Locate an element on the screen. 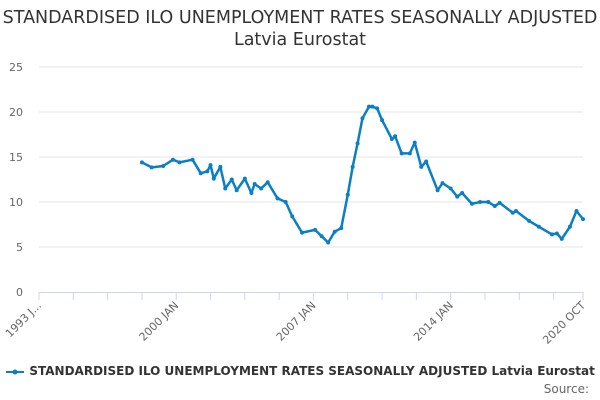  x-tick-label: 2020 OCT is located at coordinates (564, 323).